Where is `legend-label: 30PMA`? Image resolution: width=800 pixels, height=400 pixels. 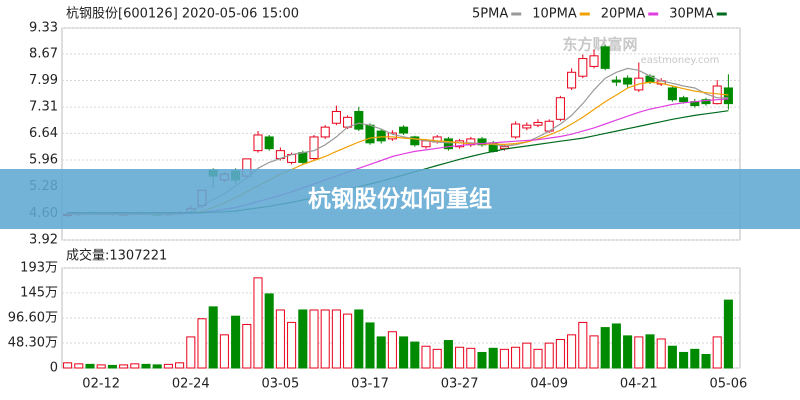
legend-label: 30PMA is located at coordinates (691, 14).